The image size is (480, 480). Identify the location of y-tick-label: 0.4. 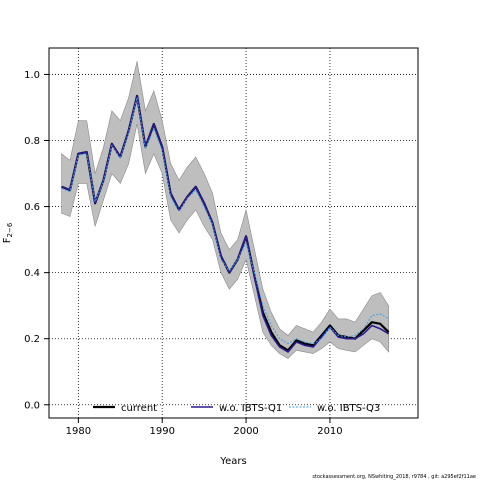
(32, 273).